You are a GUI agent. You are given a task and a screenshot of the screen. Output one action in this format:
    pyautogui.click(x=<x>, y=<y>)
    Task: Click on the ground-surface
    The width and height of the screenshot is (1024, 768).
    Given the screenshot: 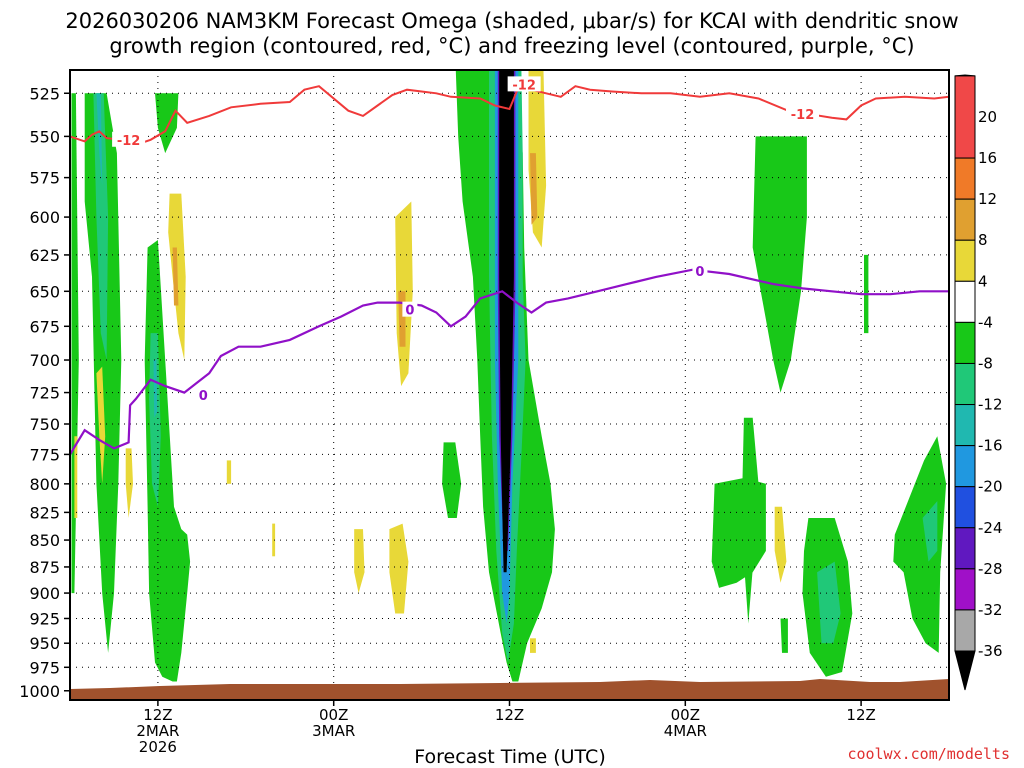 What is the action you would take?
    pyautogui.click(x=509, y=689)
    